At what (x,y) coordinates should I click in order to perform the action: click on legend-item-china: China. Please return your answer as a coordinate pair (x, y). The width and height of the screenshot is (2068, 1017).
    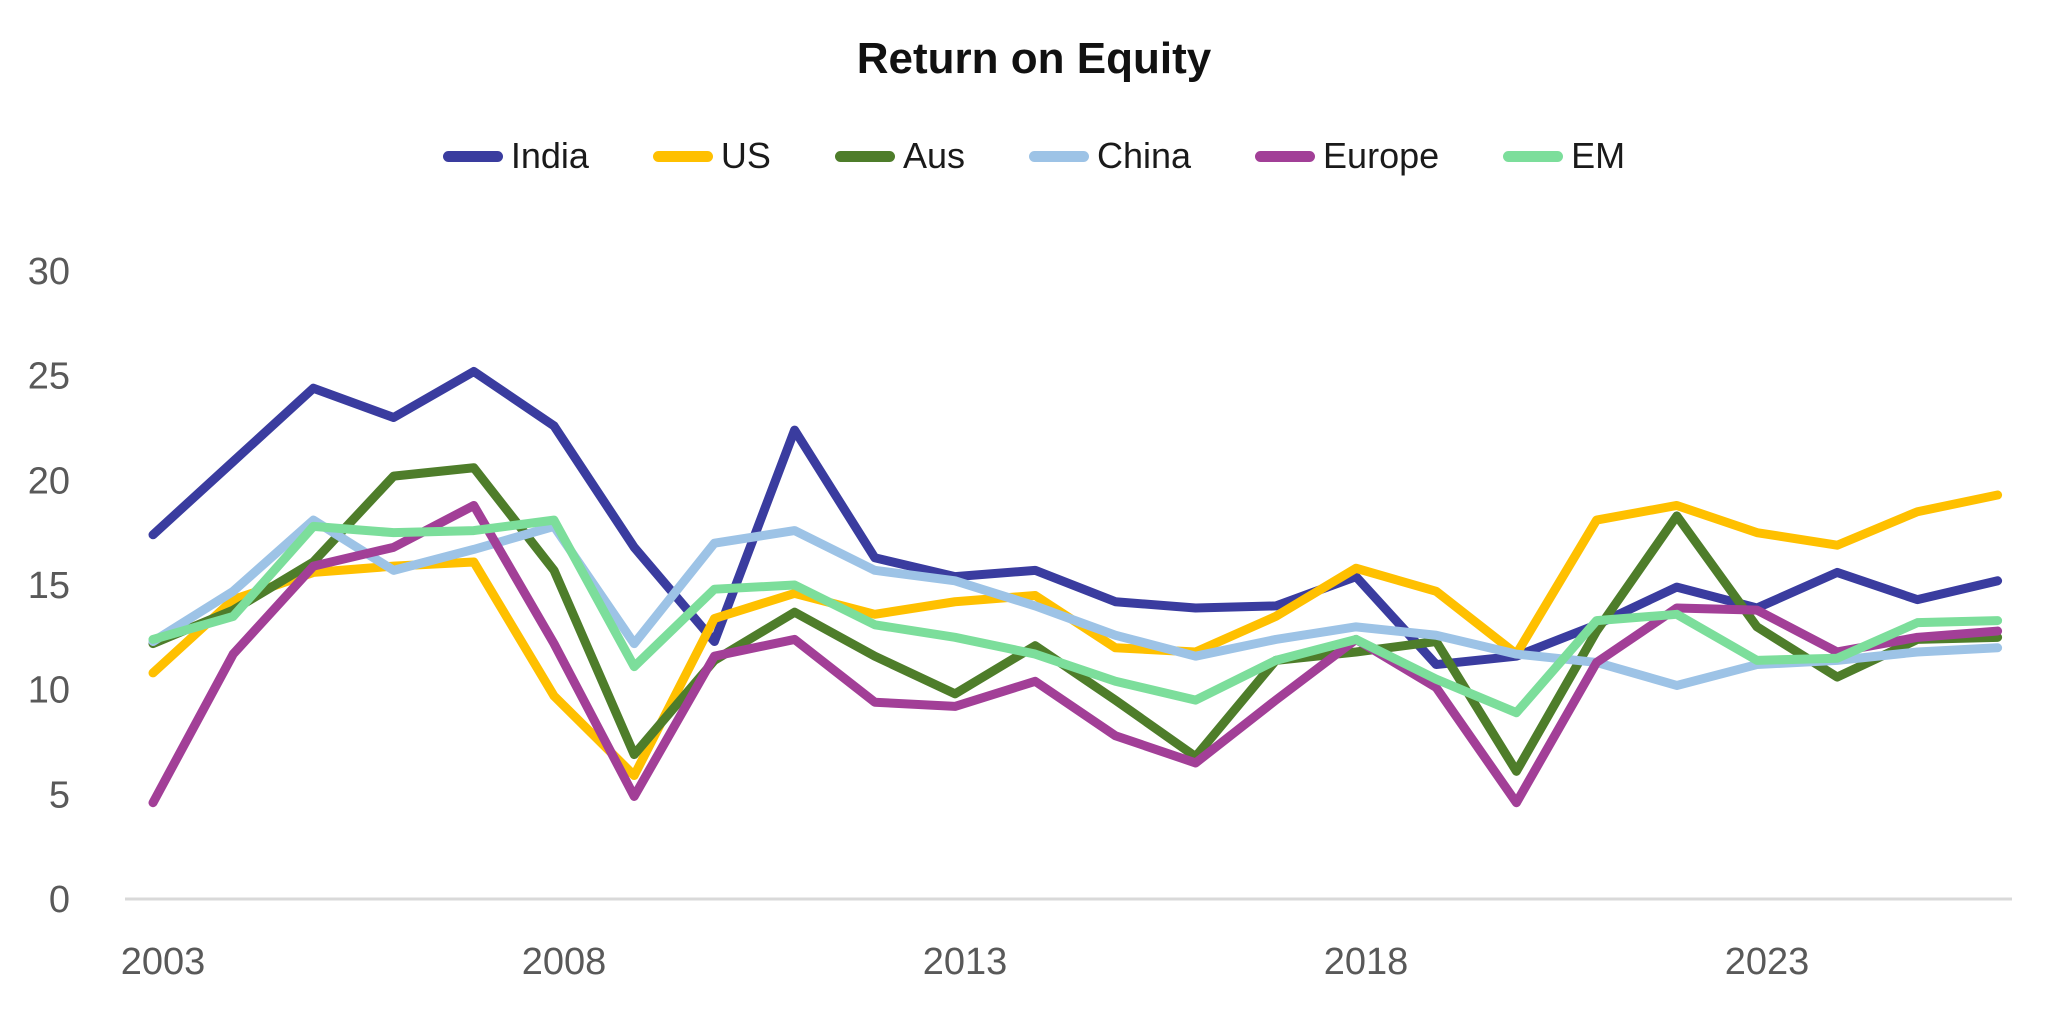
    Looking at the image, I should click on (1110, 155).